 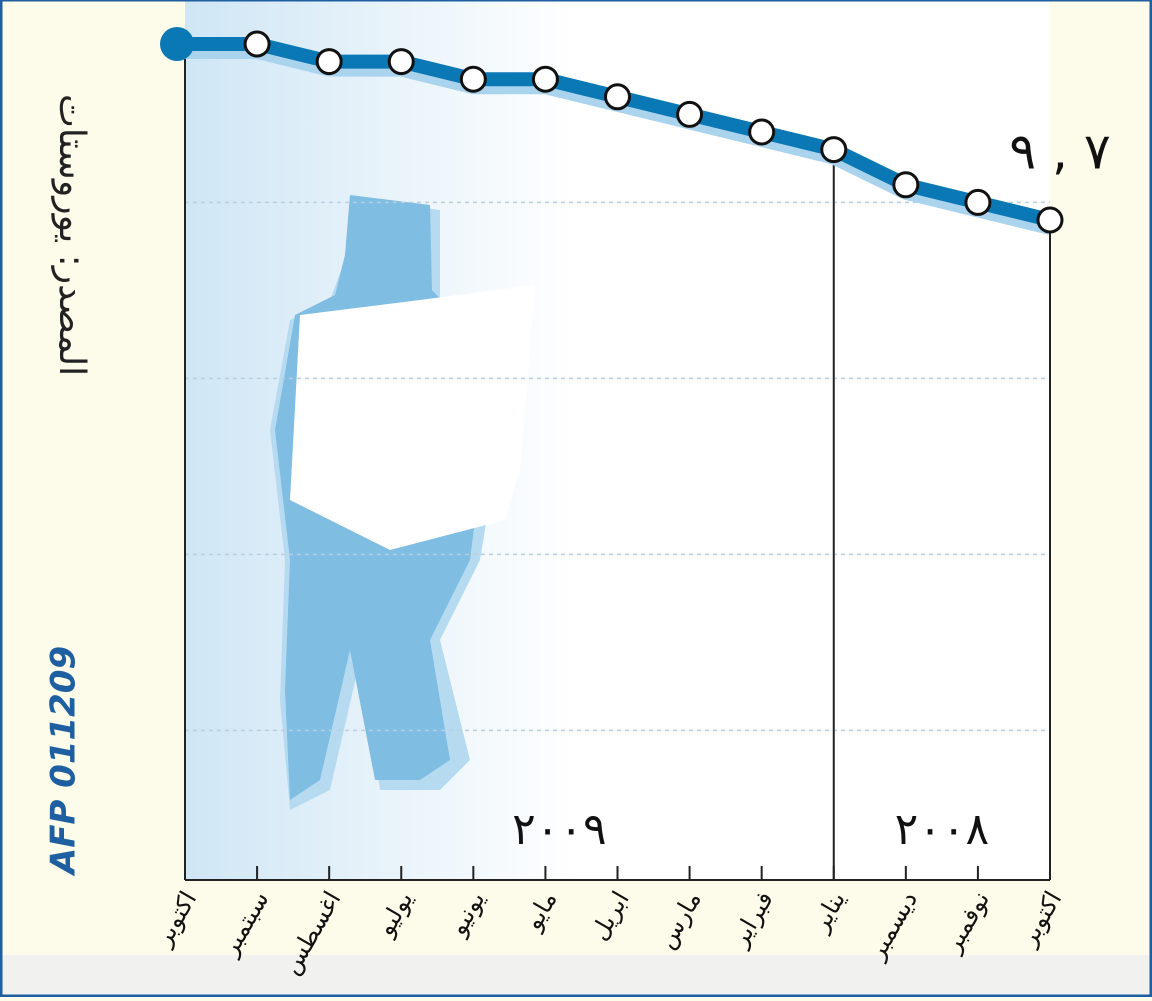 I want to click on year-label: ٢٠٠٩, so click(x=559, y=829).